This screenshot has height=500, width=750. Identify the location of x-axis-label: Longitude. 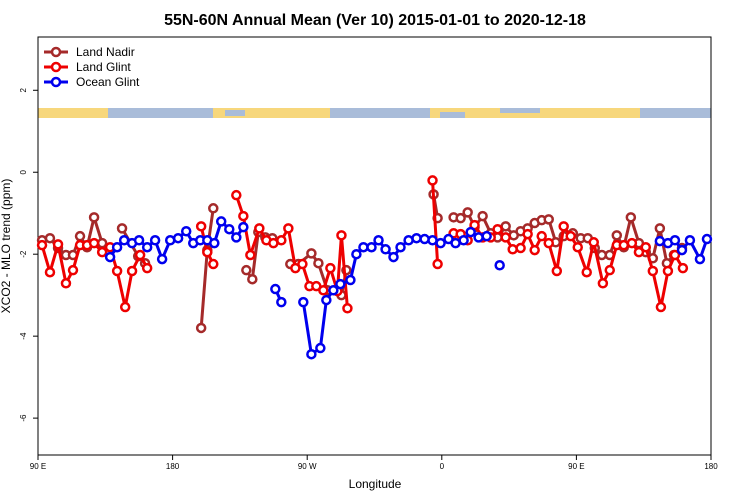
(375, 484).